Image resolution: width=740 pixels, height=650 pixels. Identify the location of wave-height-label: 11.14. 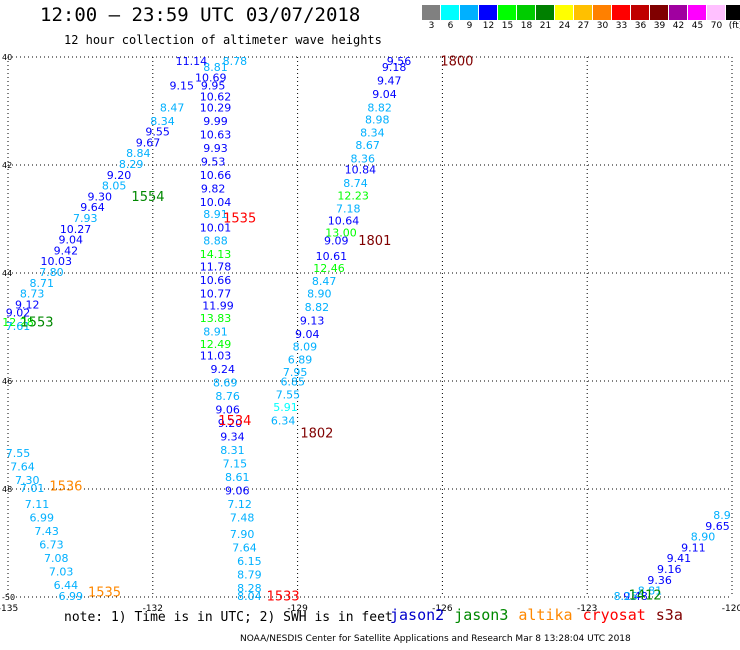
(192, 61).